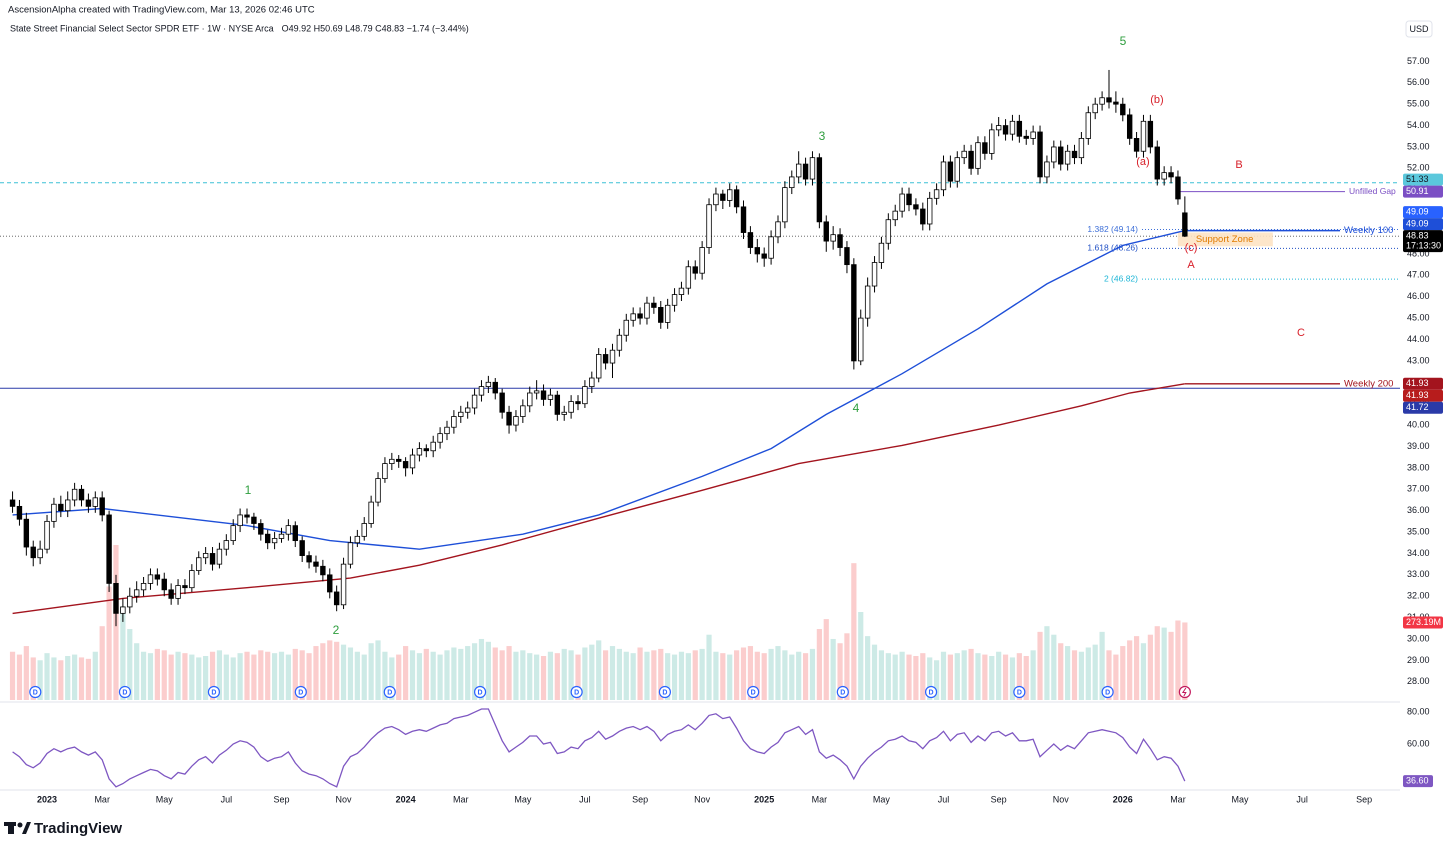  What do you see at coordinates (598, 622) in the screenshot?
I see `volume-pane` at bounding box center [598, 622].